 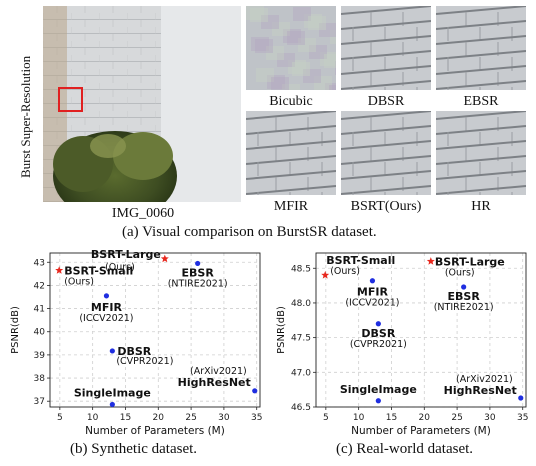 I want to click on y-tick-label: 43, so click(x=39, y=263).